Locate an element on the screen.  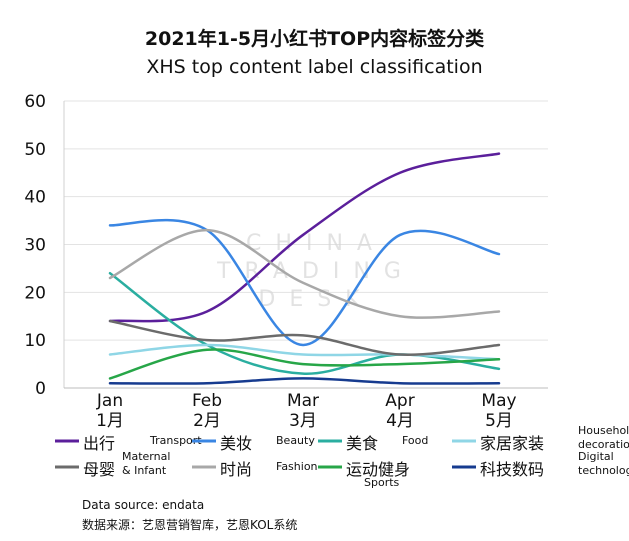
legend-label-en: Transport is located at coordinates (176, 440).